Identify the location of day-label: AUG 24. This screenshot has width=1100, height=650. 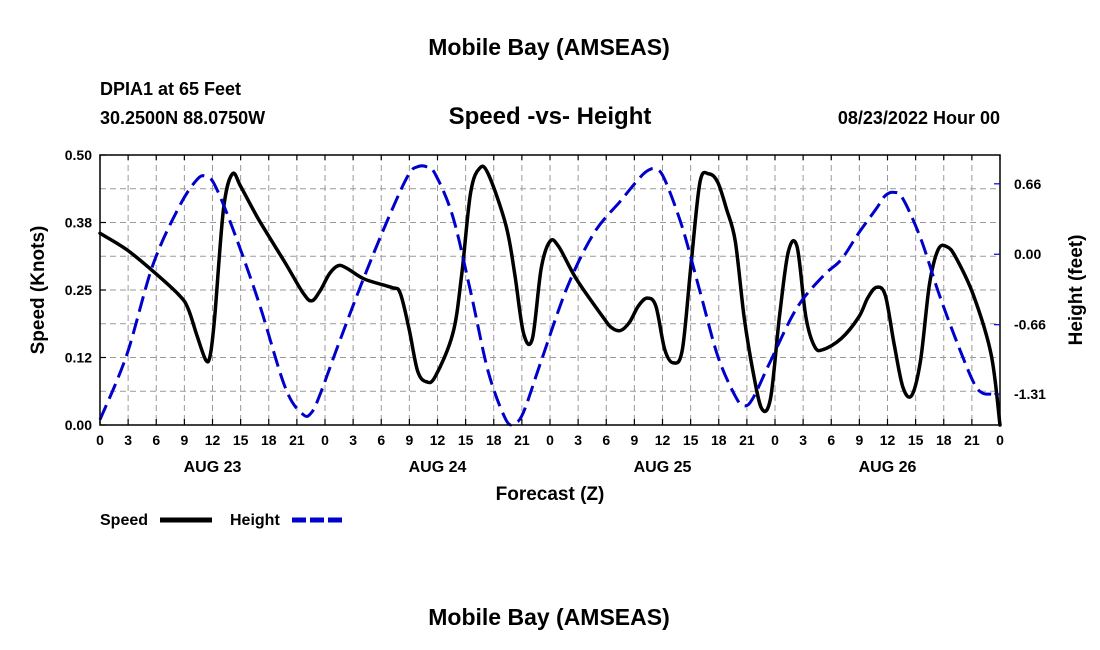
(438, 467).